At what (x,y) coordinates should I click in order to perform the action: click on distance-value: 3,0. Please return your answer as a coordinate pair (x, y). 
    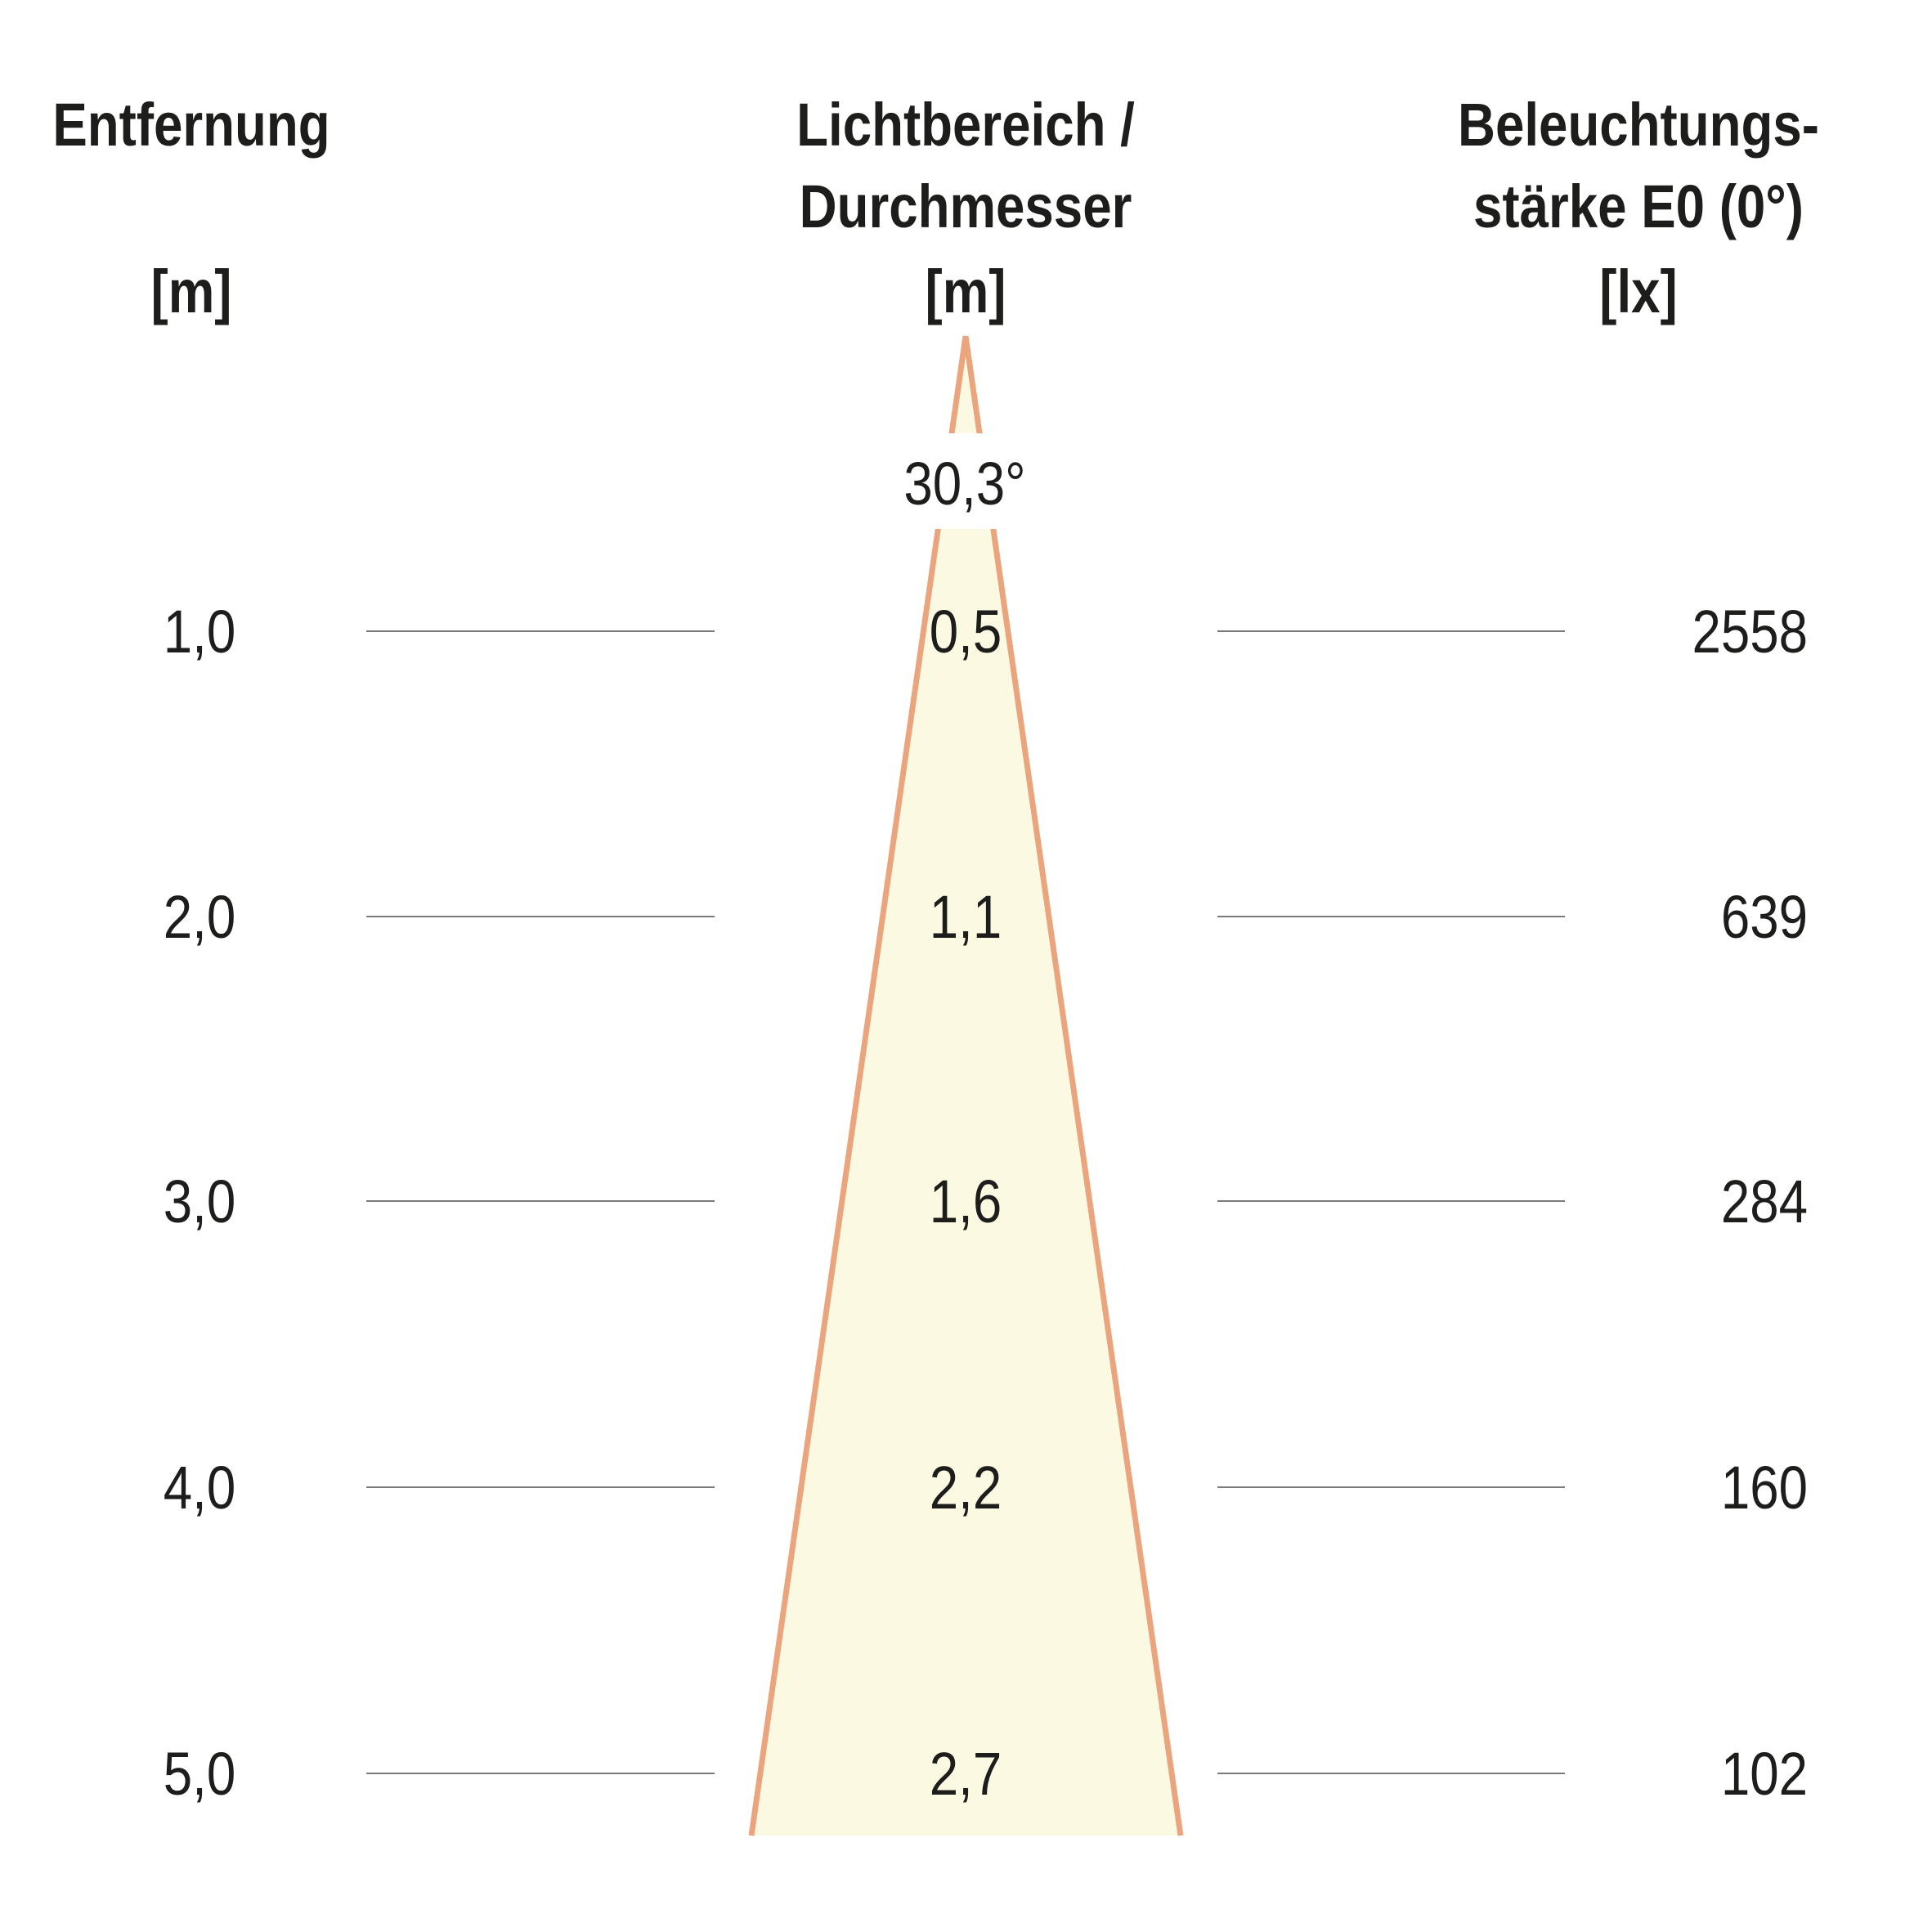
    Looking at the image, I should click on (199, 1202).